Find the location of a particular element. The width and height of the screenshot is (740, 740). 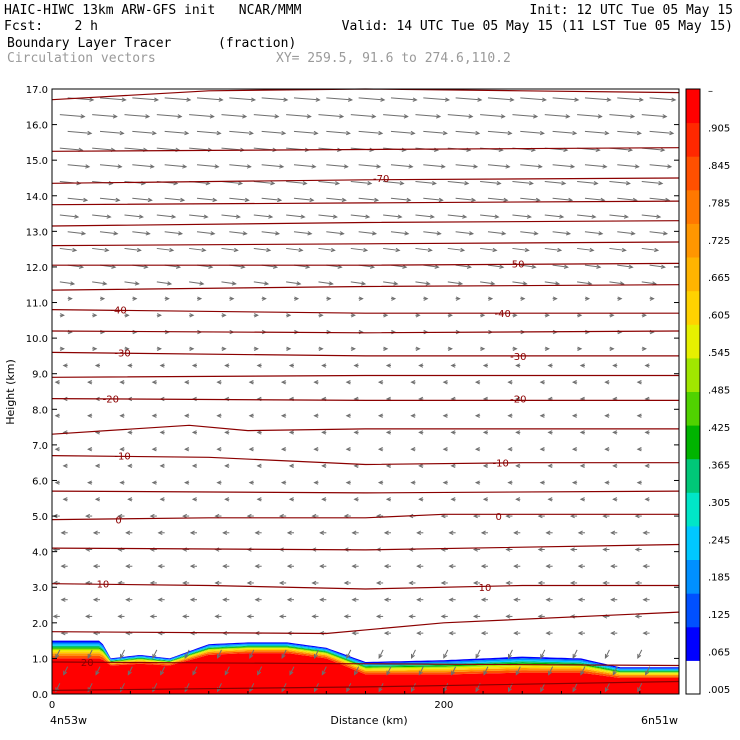

colorbar-label: .305 is located at coordinates (719, 503).